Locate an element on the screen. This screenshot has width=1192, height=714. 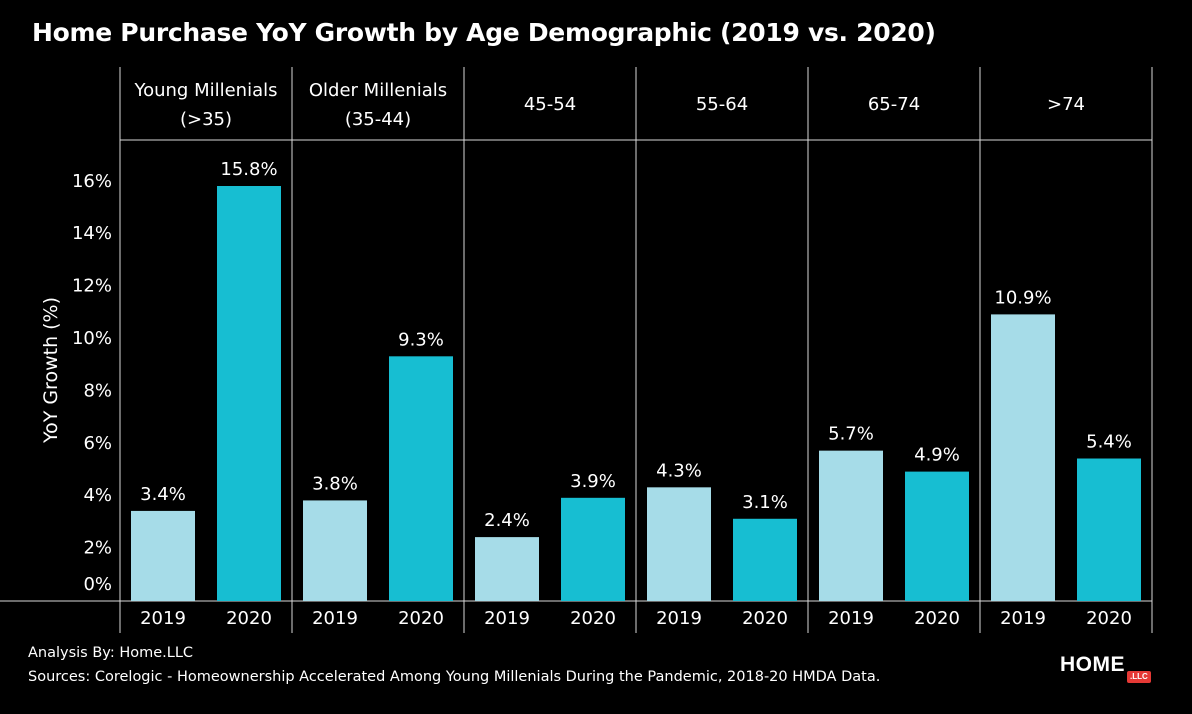
y-tick-label: 16% is located at coordinates (92, 181).